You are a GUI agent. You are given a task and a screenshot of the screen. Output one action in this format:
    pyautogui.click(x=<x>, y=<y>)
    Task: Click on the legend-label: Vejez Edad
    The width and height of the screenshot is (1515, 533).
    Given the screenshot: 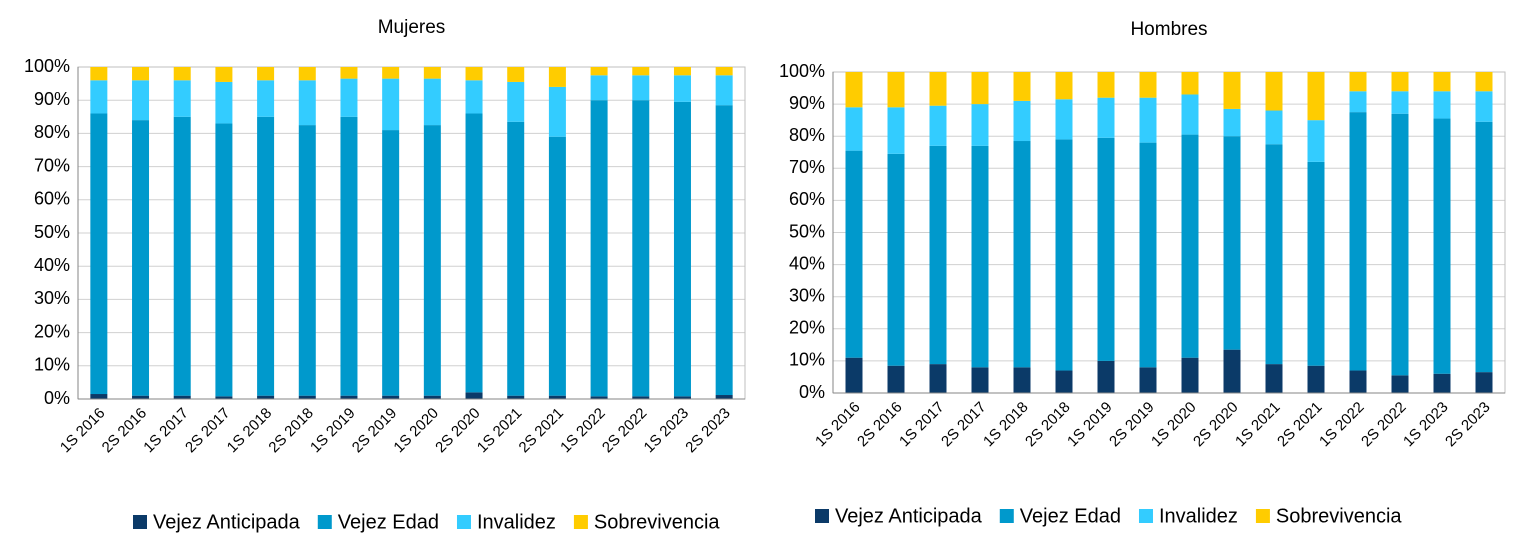 What is the action you would take?
    pyautogui.click(x=388, y=522)
    